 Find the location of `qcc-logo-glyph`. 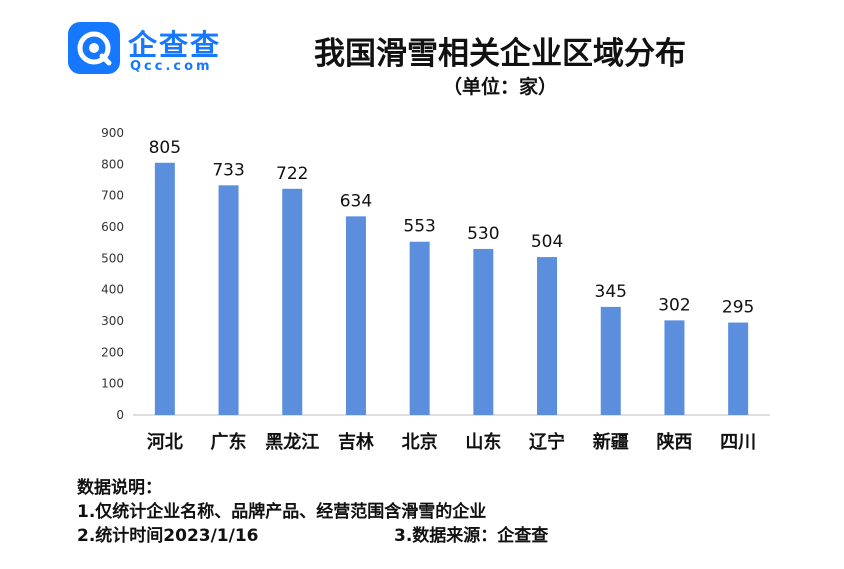

qcc-logo-glyph is located at coordinates (94, 48).